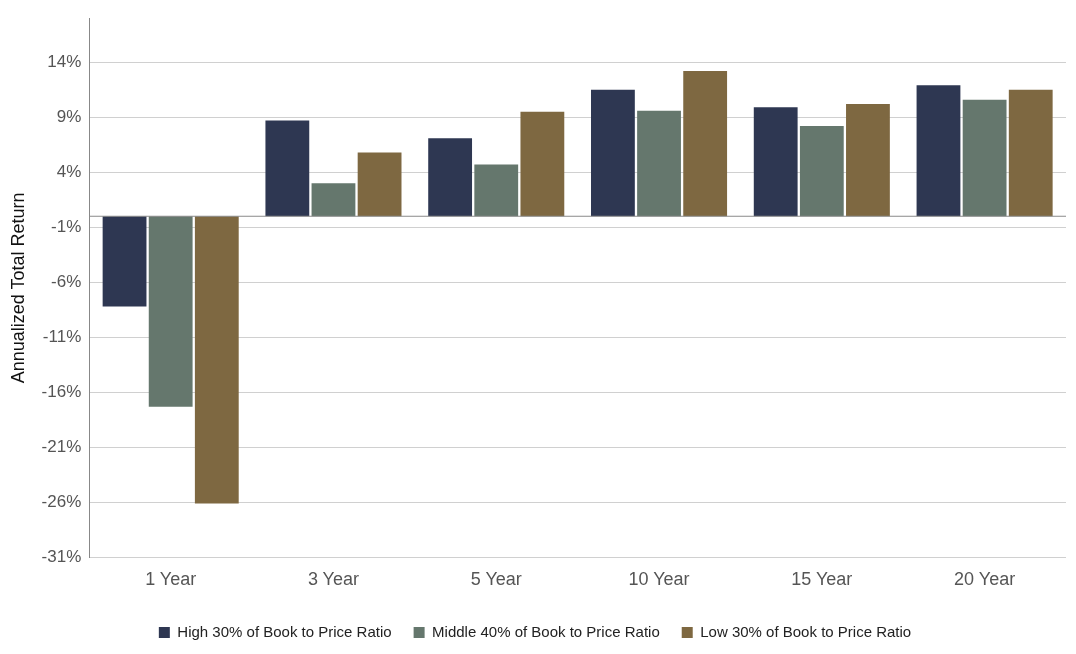  What do you see at coordinates (69, 171) in the screenshot?
I see `y-tick-label: 4%` at bounding box center [69, 171].